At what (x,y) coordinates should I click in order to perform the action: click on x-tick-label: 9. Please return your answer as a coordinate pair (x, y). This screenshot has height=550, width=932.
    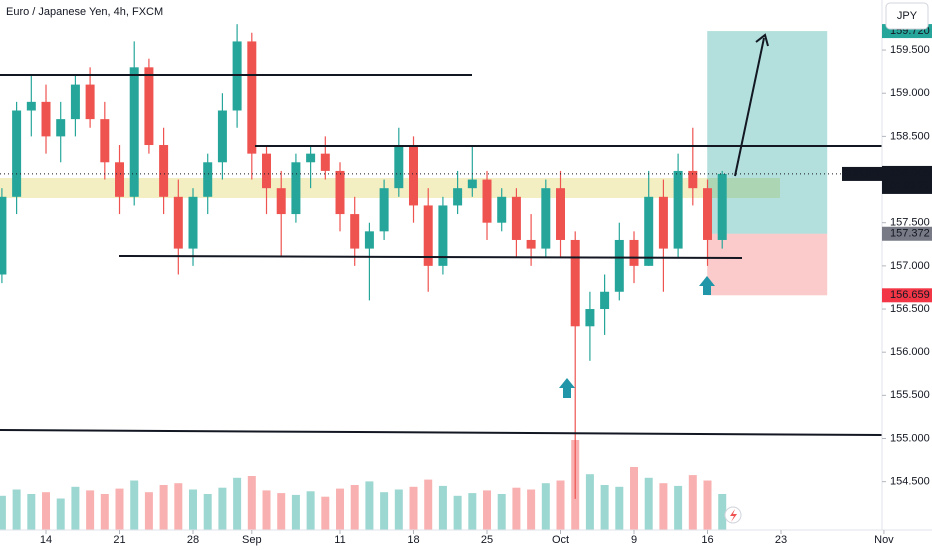
    Looking at the image, I should click on (634, 540).